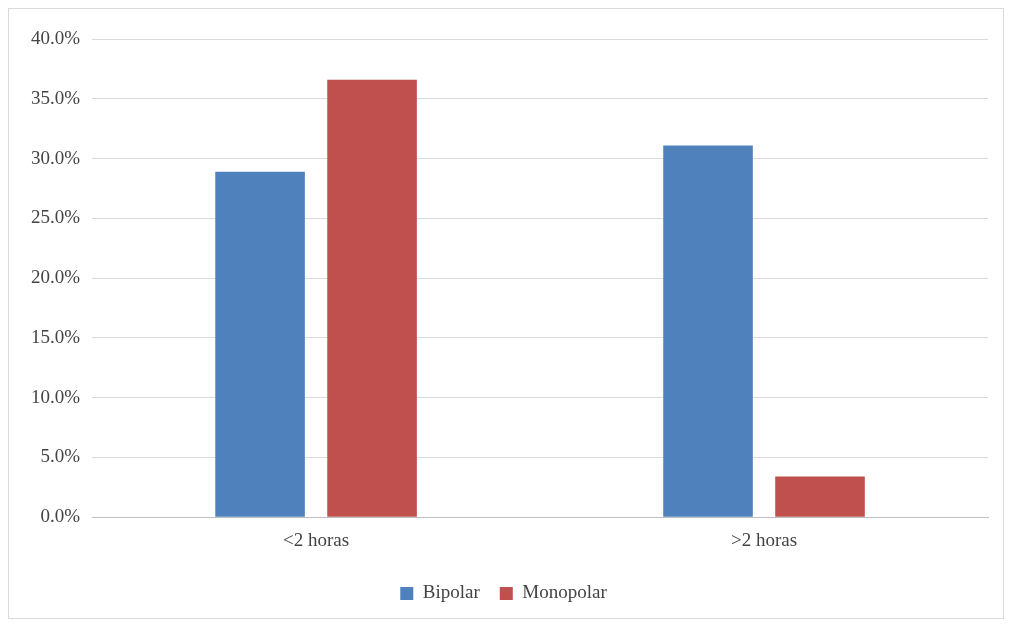 This screenshot has height=627, width=1012. I want to click on x-tick-label: <2 horas, so click(316, 539).